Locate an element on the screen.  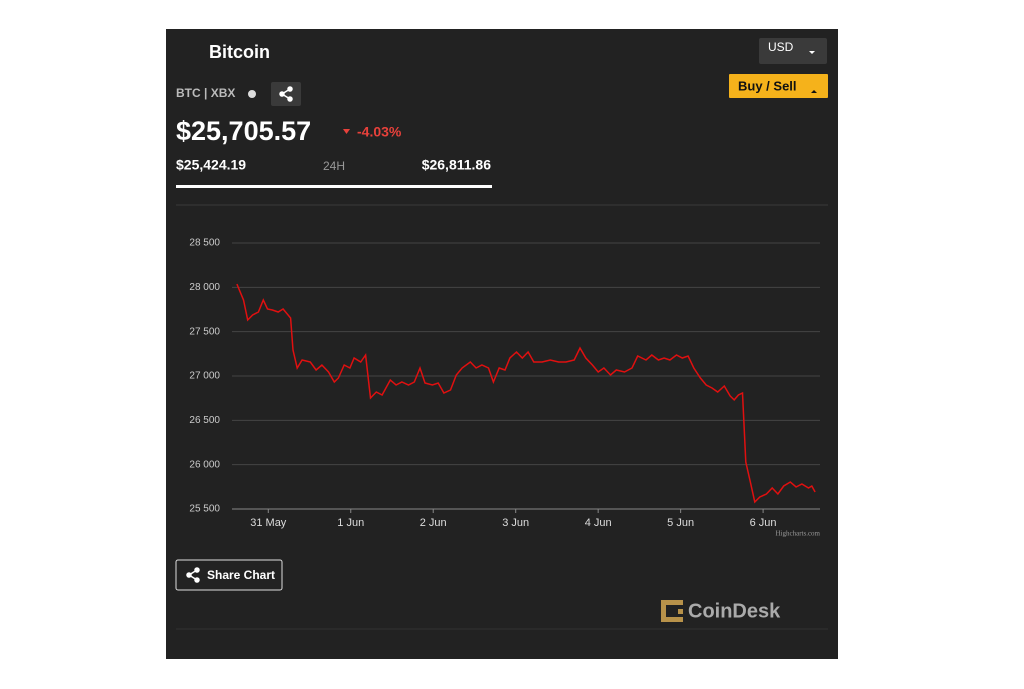
x-tick-label: 6 Jun is located at coordinates (763, 523).